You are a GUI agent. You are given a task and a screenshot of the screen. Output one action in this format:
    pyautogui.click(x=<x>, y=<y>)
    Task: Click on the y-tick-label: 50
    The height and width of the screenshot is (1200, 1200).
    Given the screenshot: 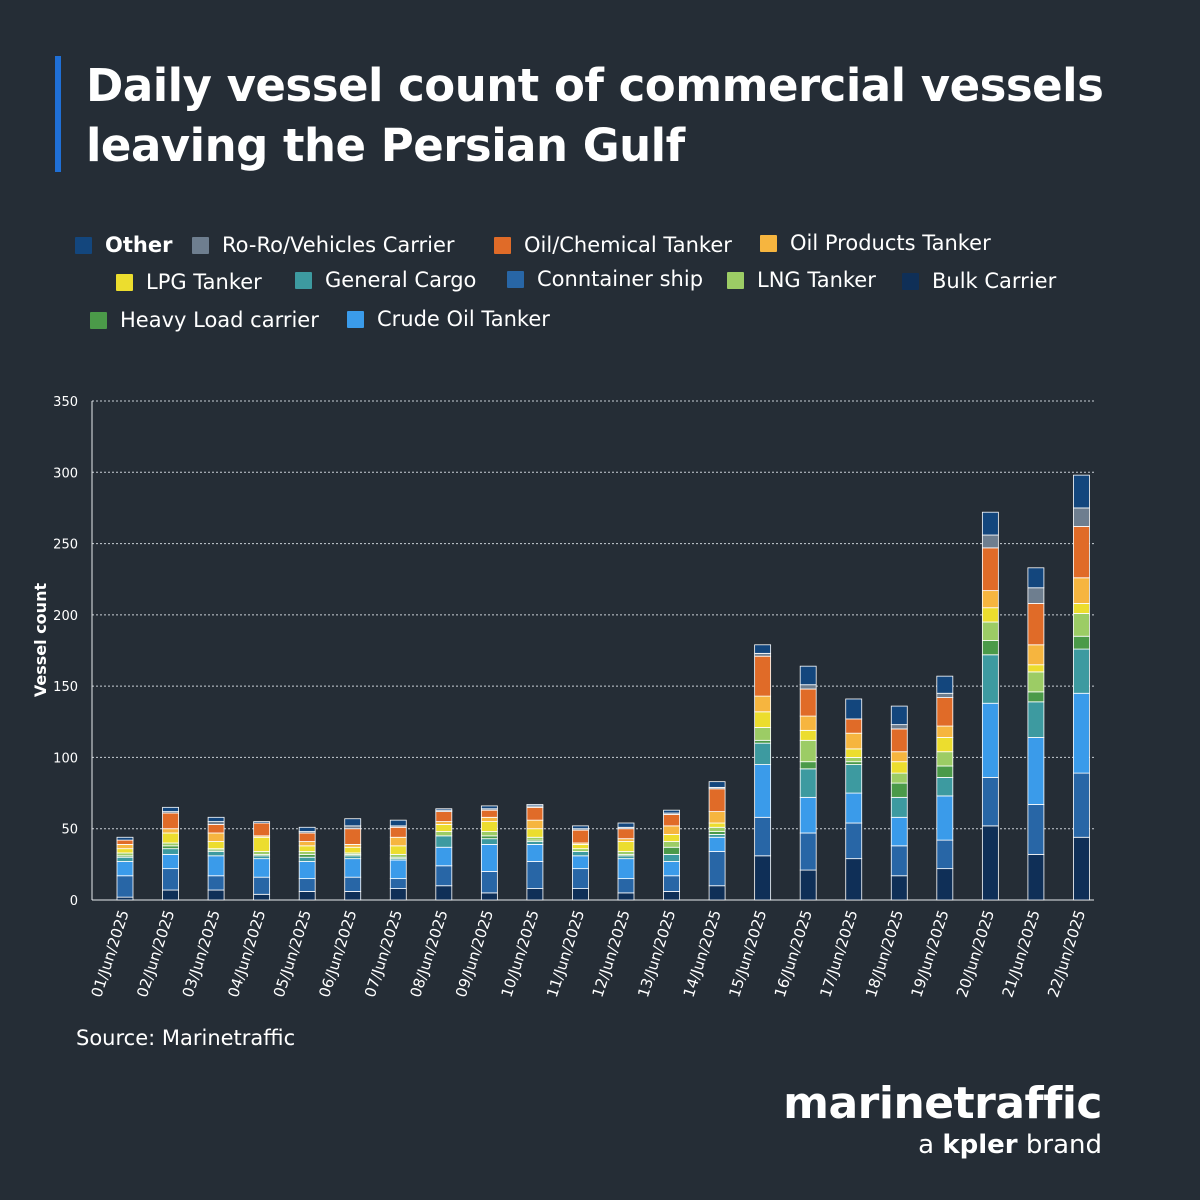 What is the action you would take?
    pyautogui.click(x=69, y=830)
    